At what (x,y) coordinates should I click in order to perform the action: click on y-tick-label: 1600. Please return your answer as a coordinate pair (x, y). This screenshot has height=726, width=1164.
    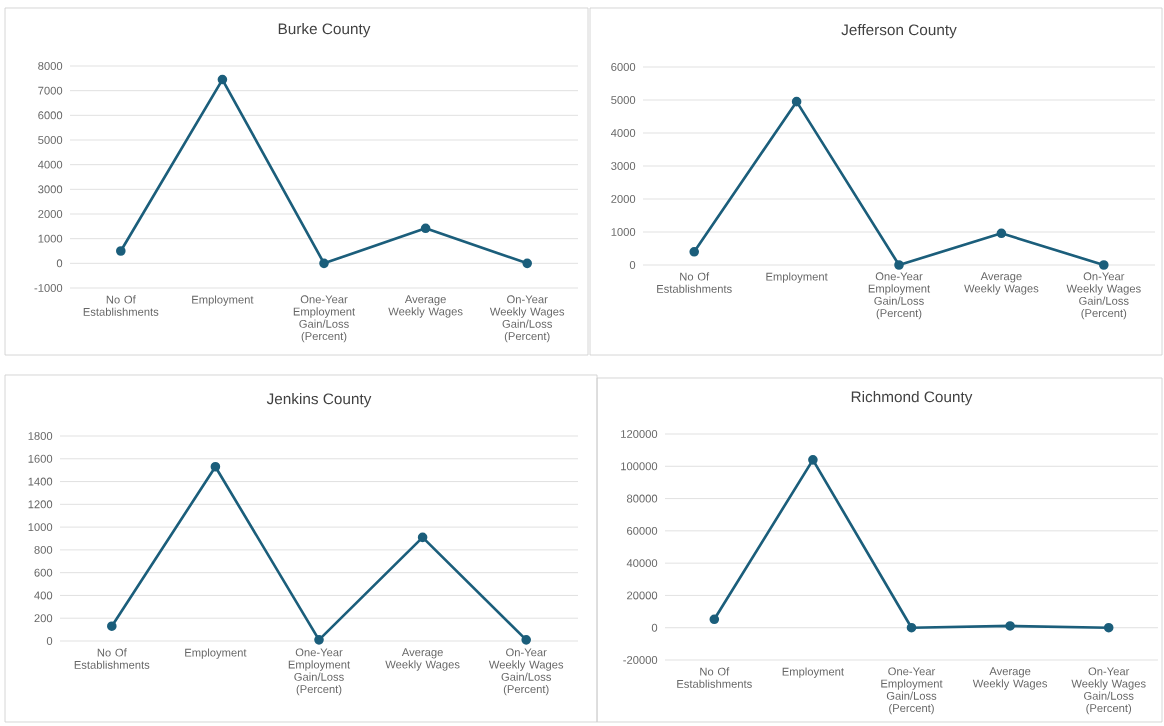
    Looking at the image, I should click on (40, 458).